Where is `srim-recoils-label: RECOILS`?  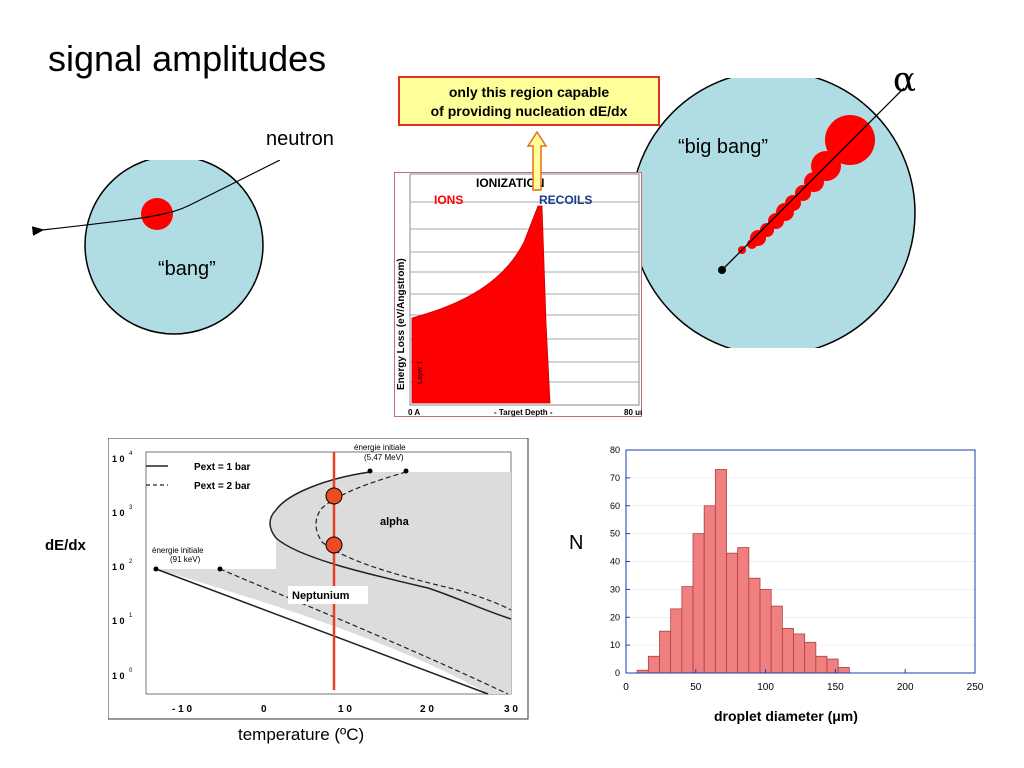
srim-recoils-label: RECOILS is located at coordinates (565, 200).